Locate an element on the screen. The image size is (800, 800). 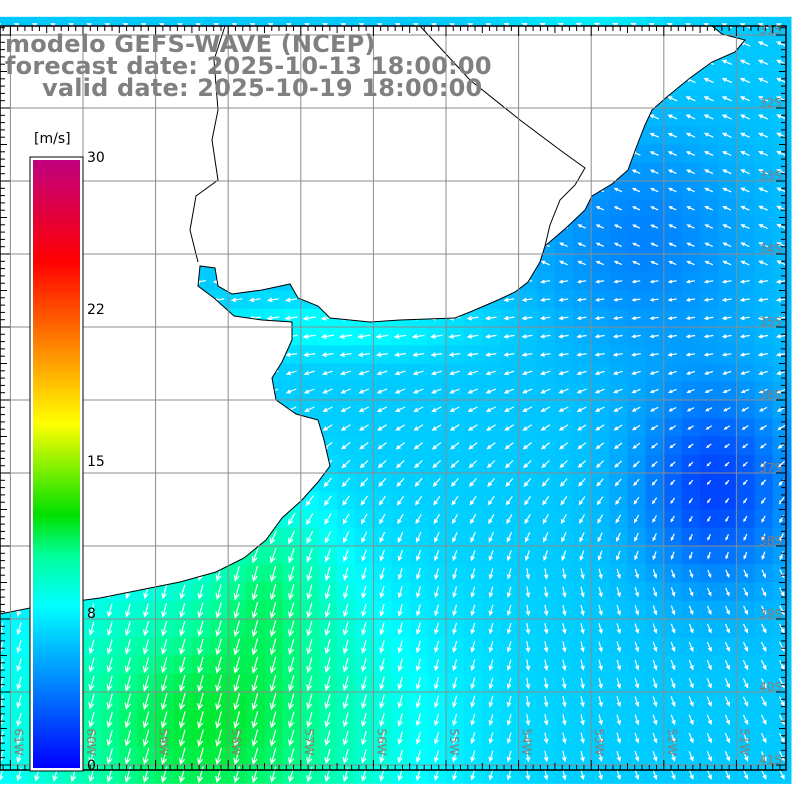
lat-label: 40S is located at coordinates (770, 687).